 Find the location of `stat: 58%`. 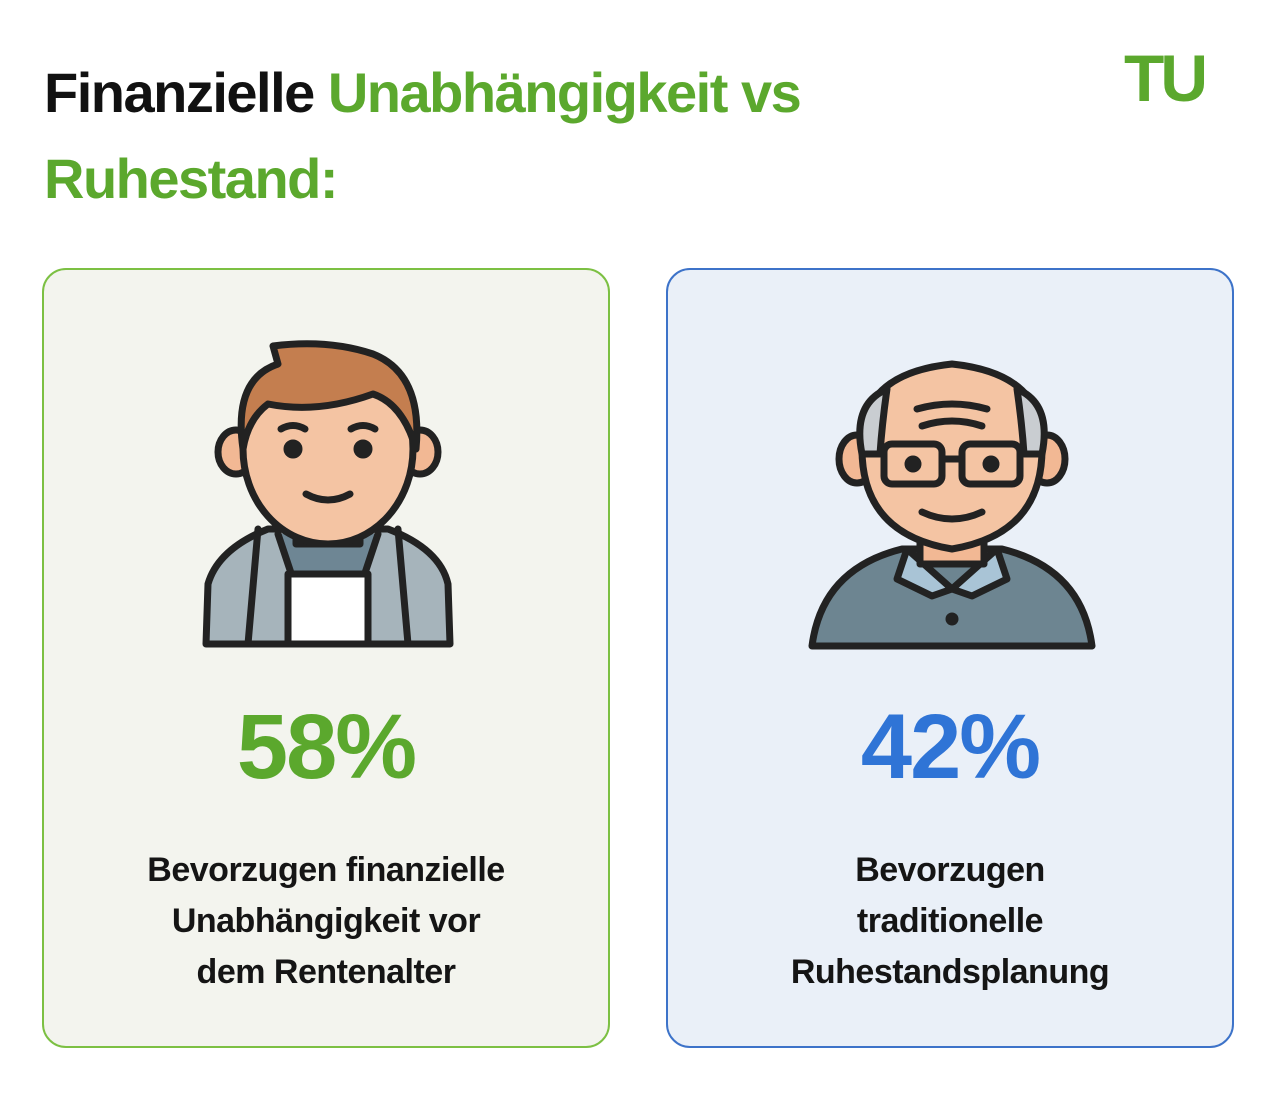

stat: 58% is located at coordinates (326, 747).